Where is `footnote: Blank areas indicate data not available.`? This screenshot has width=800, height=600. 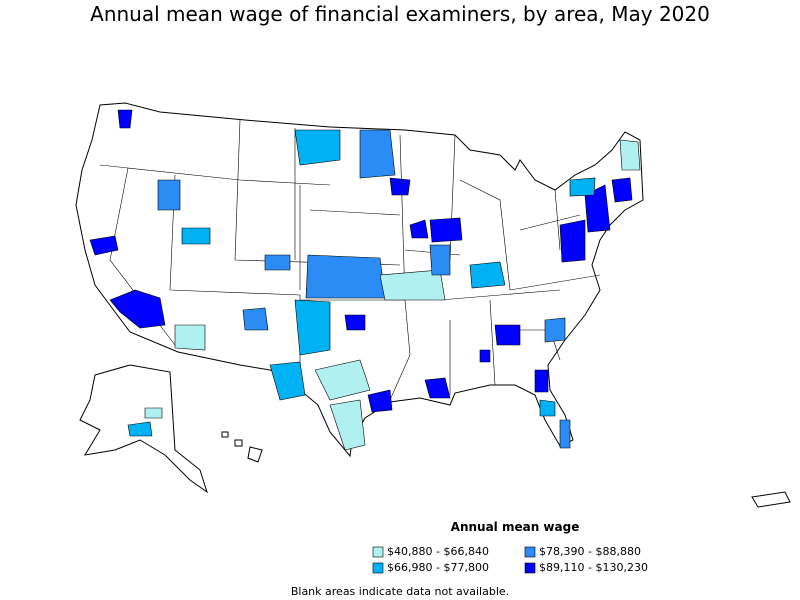
footnote: Blank areas indicate data not available. is located at coordinates (400, 591).